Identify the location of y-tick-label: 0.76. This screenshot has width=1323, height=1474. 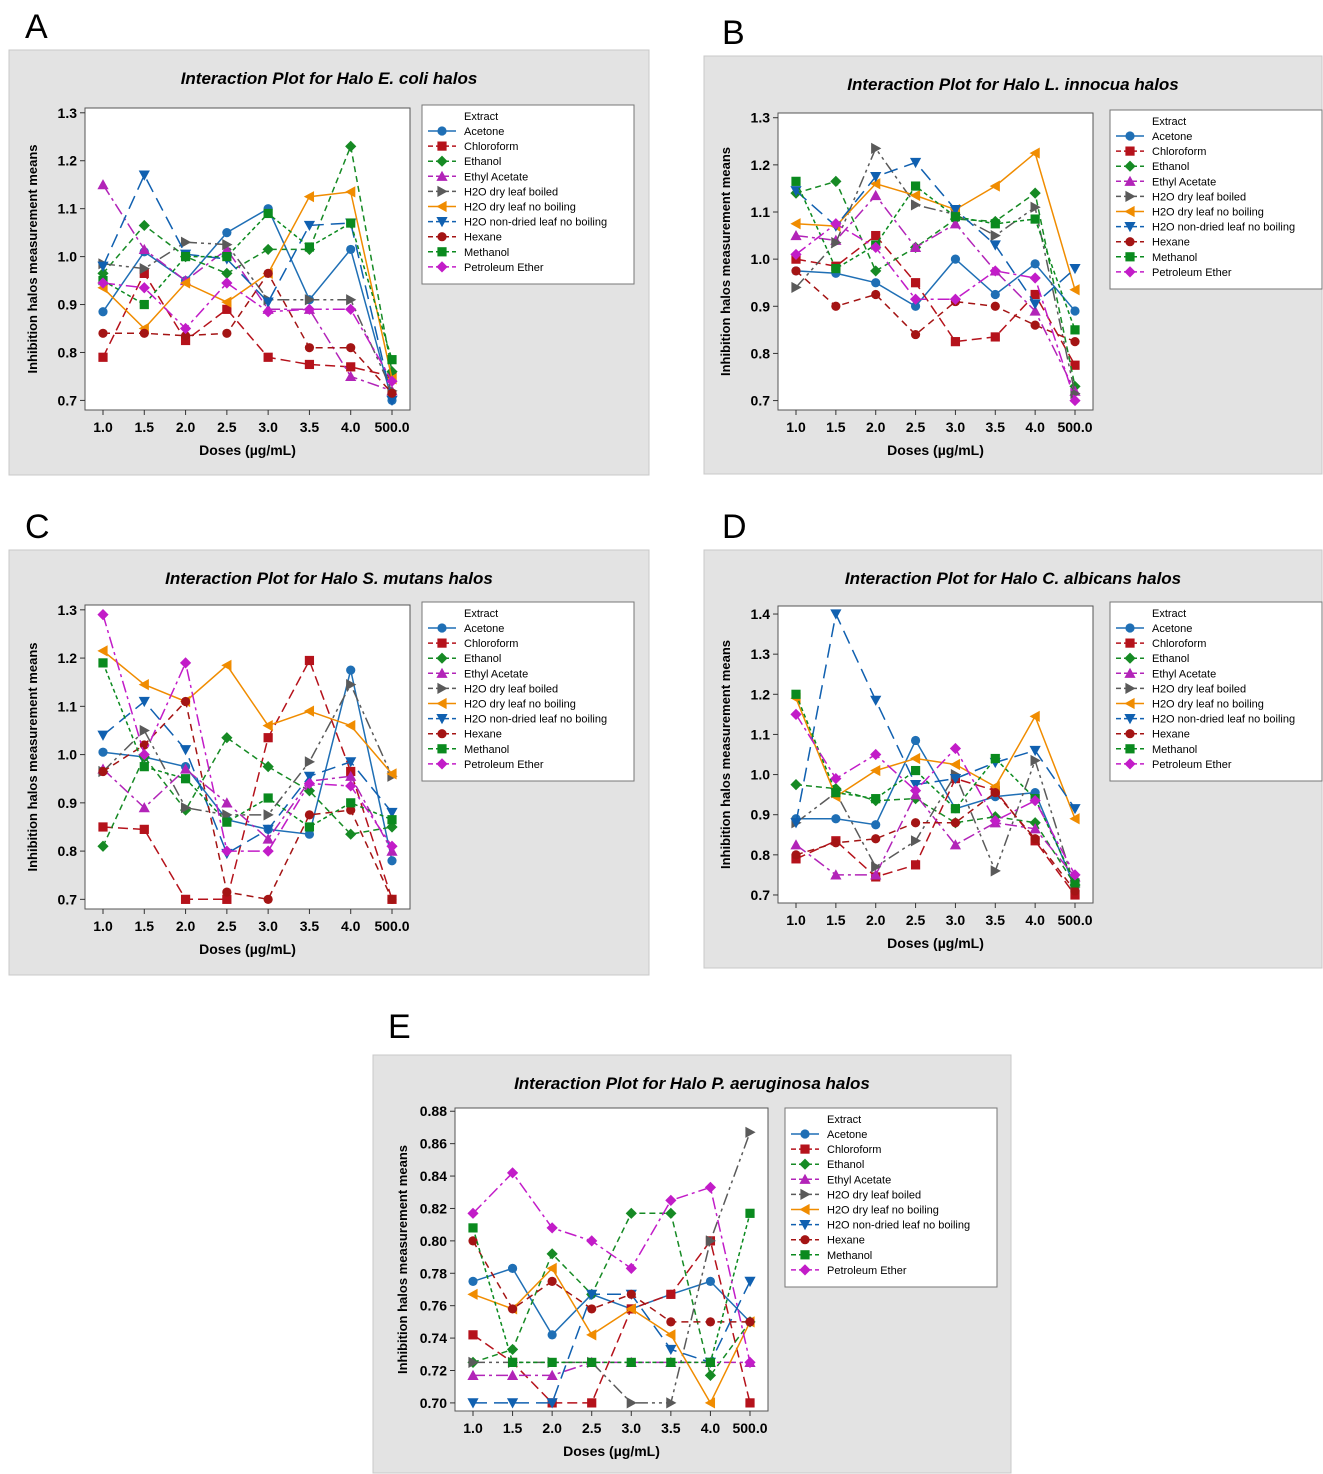
(433, 1306).